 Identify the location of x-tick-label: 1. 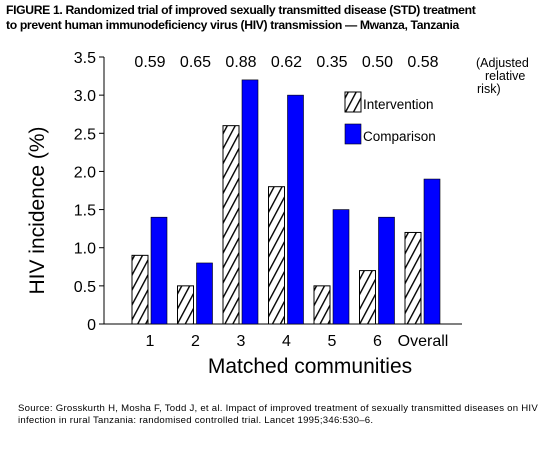
(150, 341).